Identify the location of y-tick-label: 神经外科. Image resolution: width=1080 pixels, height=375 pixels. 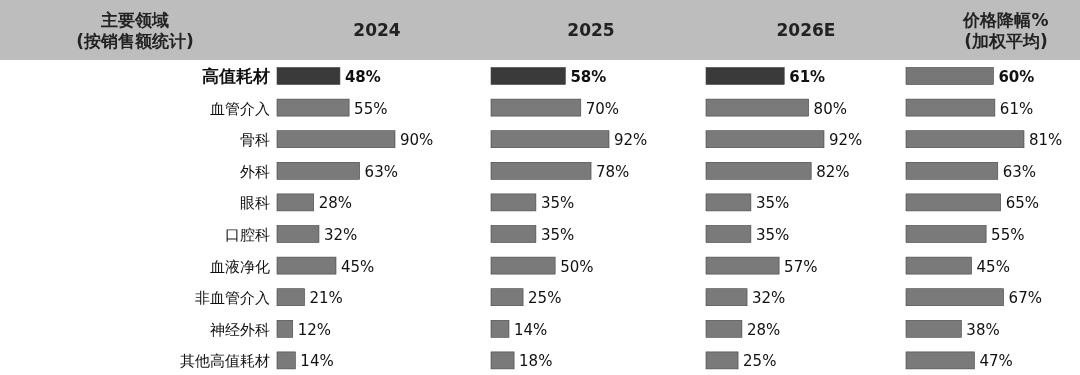
(240, 329).